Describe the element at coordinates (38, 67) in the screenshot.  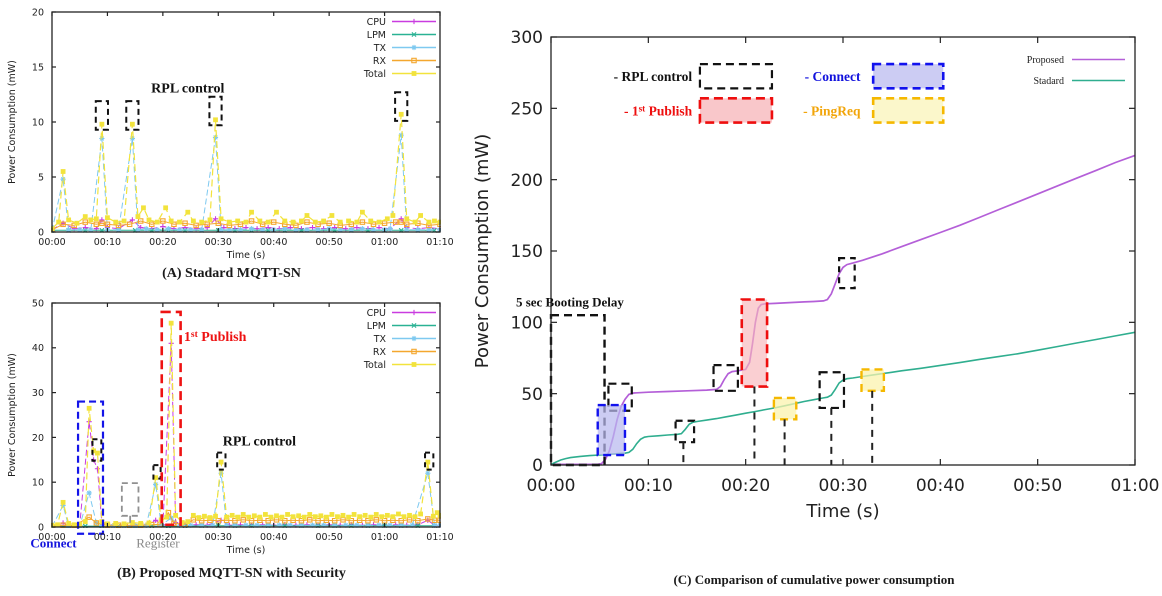
I see `y-tick-label: 15` at that location.